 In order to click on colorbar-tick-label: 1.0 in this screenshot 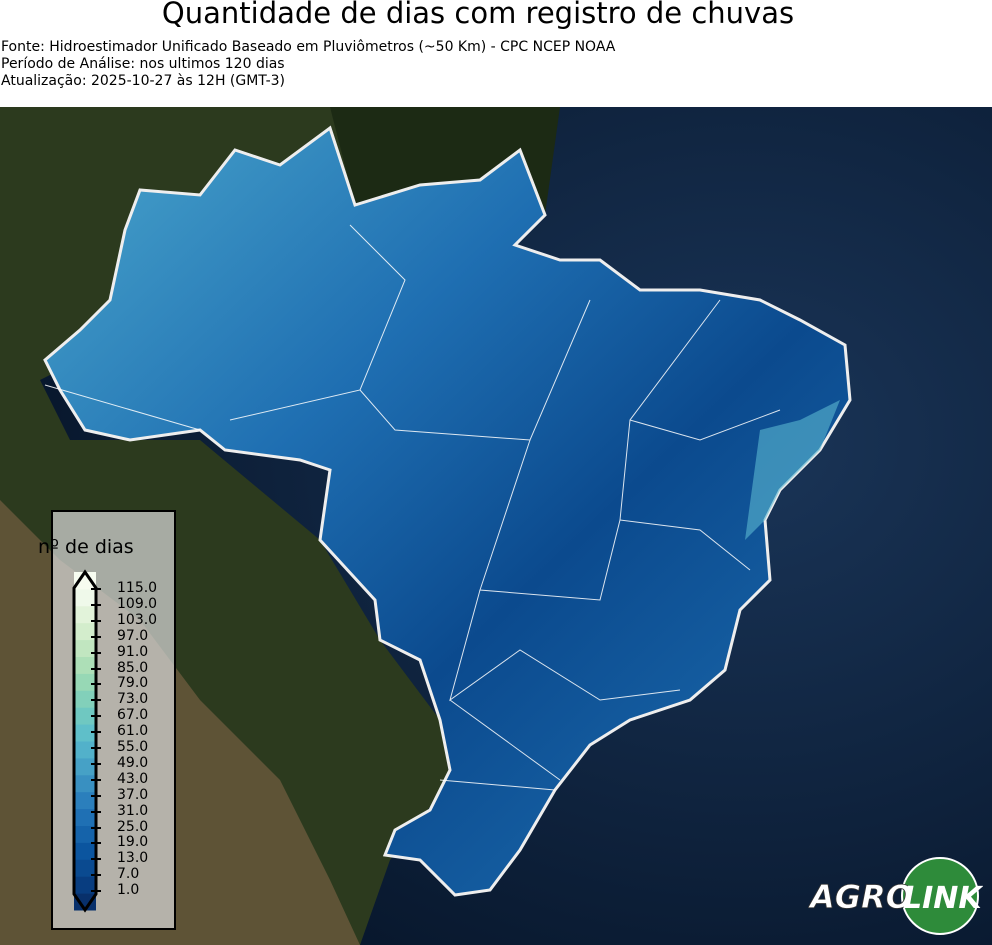, I will do `click(115, 890)`.